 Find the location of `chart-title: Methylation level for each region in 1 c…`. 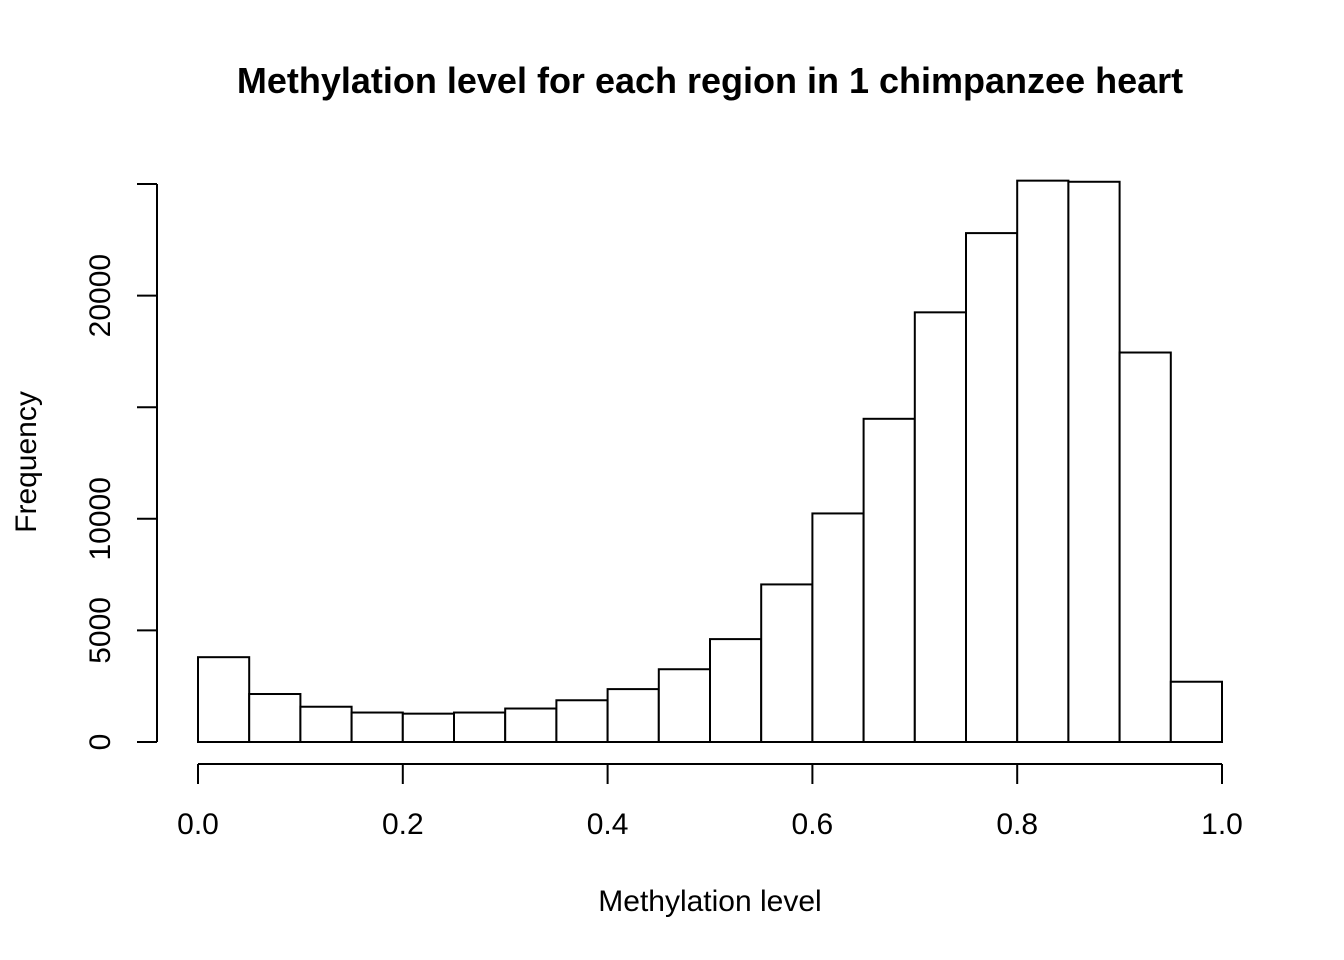

chart-title: Methylation level for each region in 1 c… is located at coordinates (710, 80).